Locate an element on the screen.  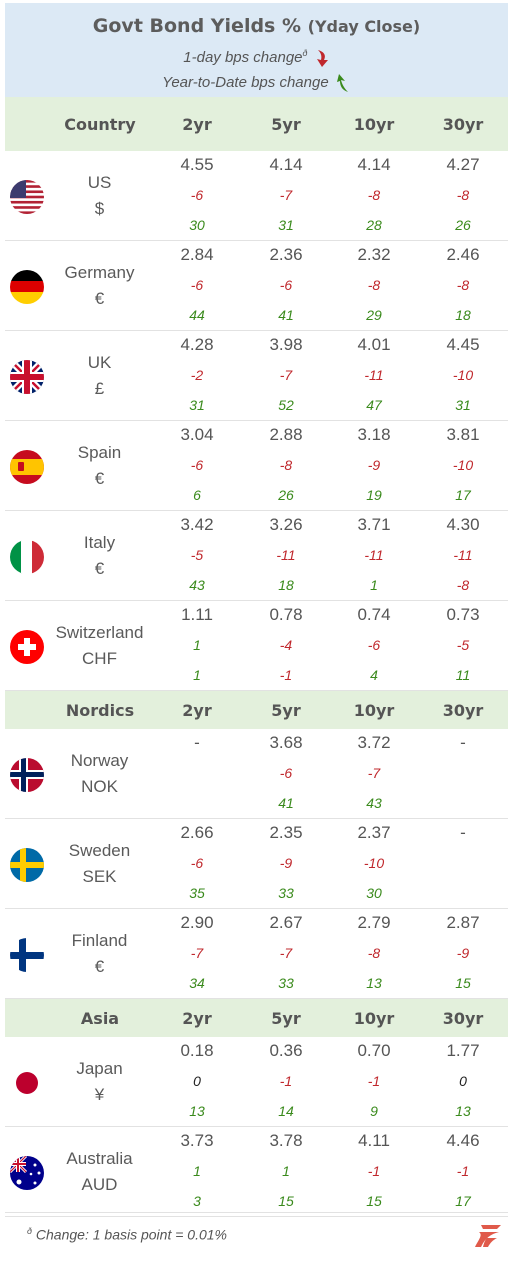
day-change-30yr: -1 is located at coordinates (463, 1171).